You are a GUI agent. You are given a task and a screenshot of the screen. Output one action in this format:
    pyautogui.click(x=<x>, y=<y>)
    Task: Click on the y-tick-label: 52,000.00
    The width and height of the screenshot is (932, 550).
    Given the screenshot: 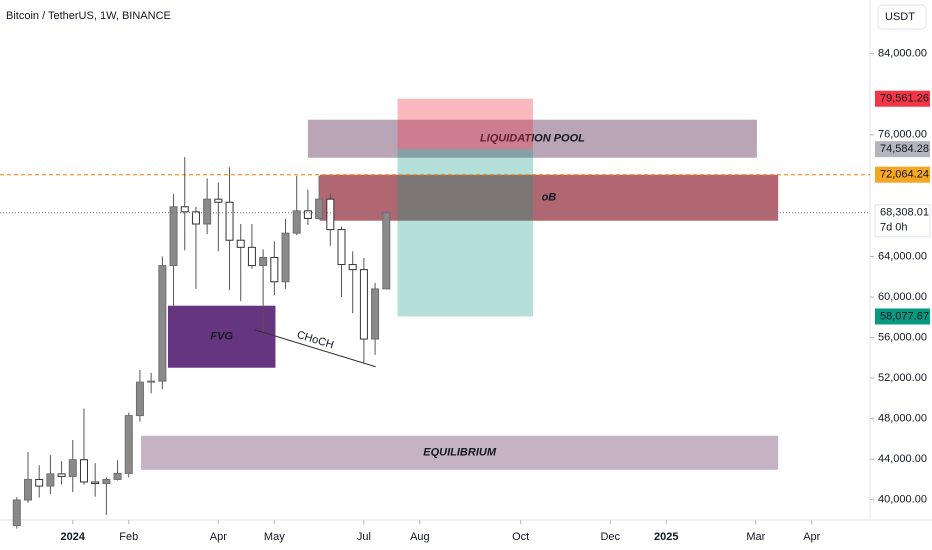 What is the action you would take?
    pyautogui.click(x=902, y=378)
    